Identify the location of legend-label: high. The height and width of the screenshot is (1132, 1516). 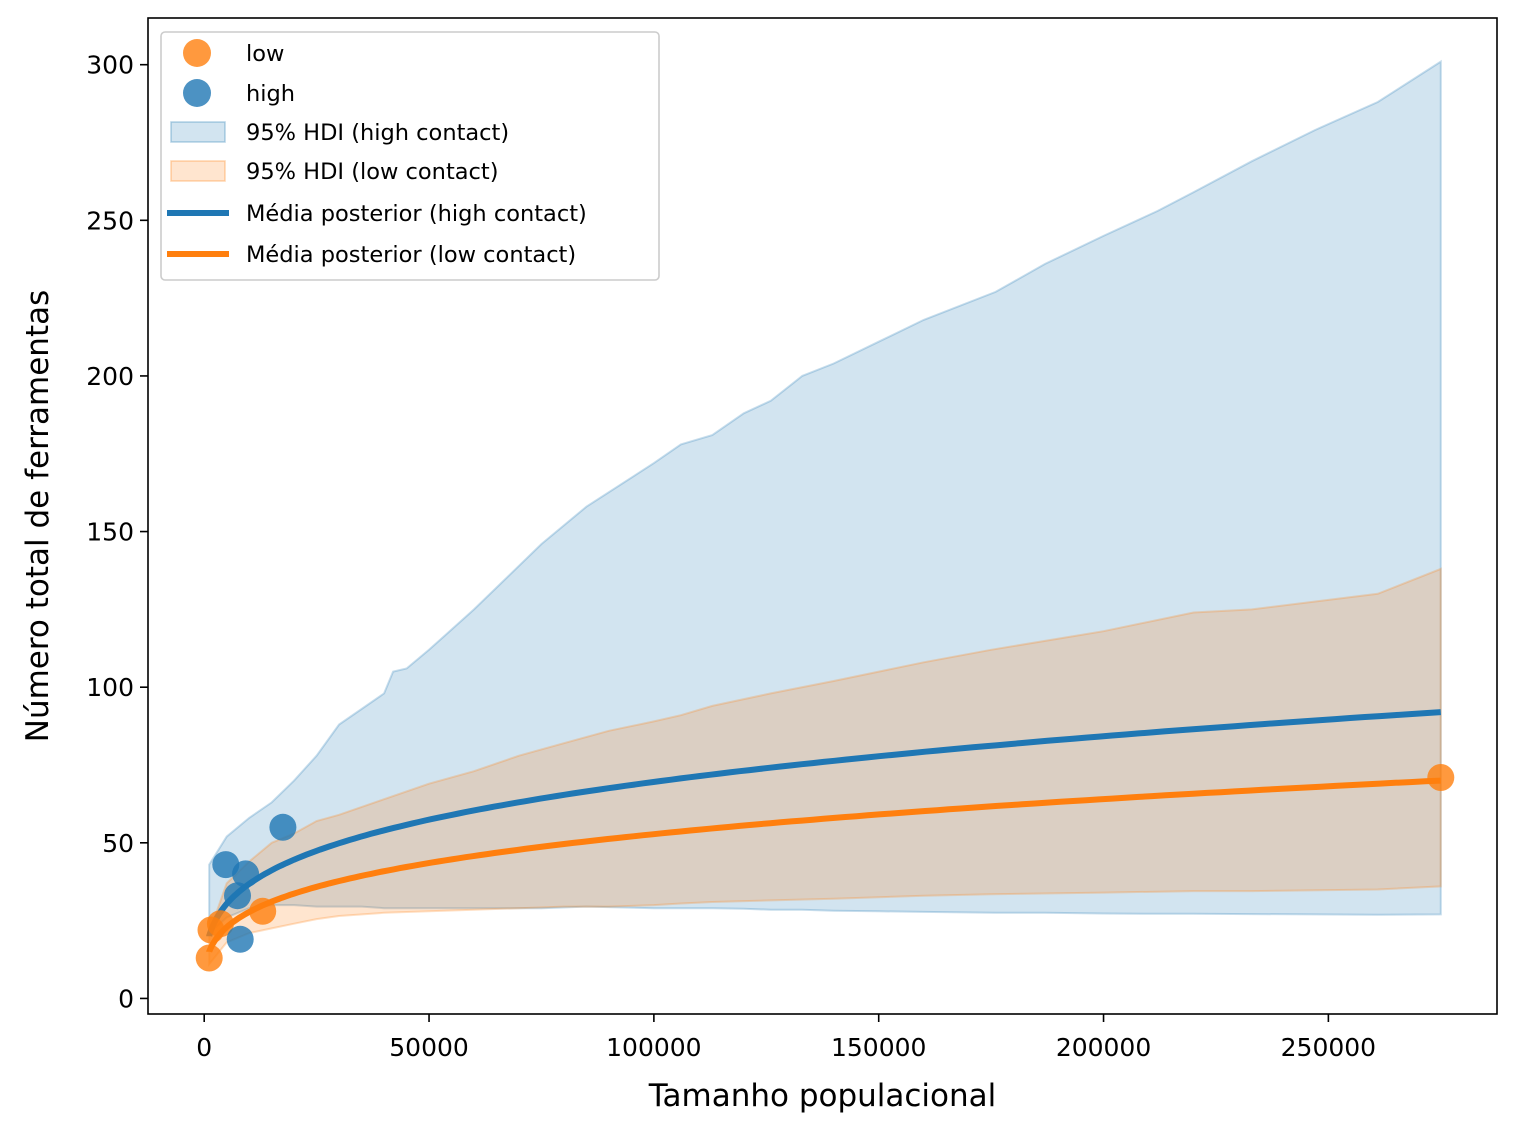
(270, 94).